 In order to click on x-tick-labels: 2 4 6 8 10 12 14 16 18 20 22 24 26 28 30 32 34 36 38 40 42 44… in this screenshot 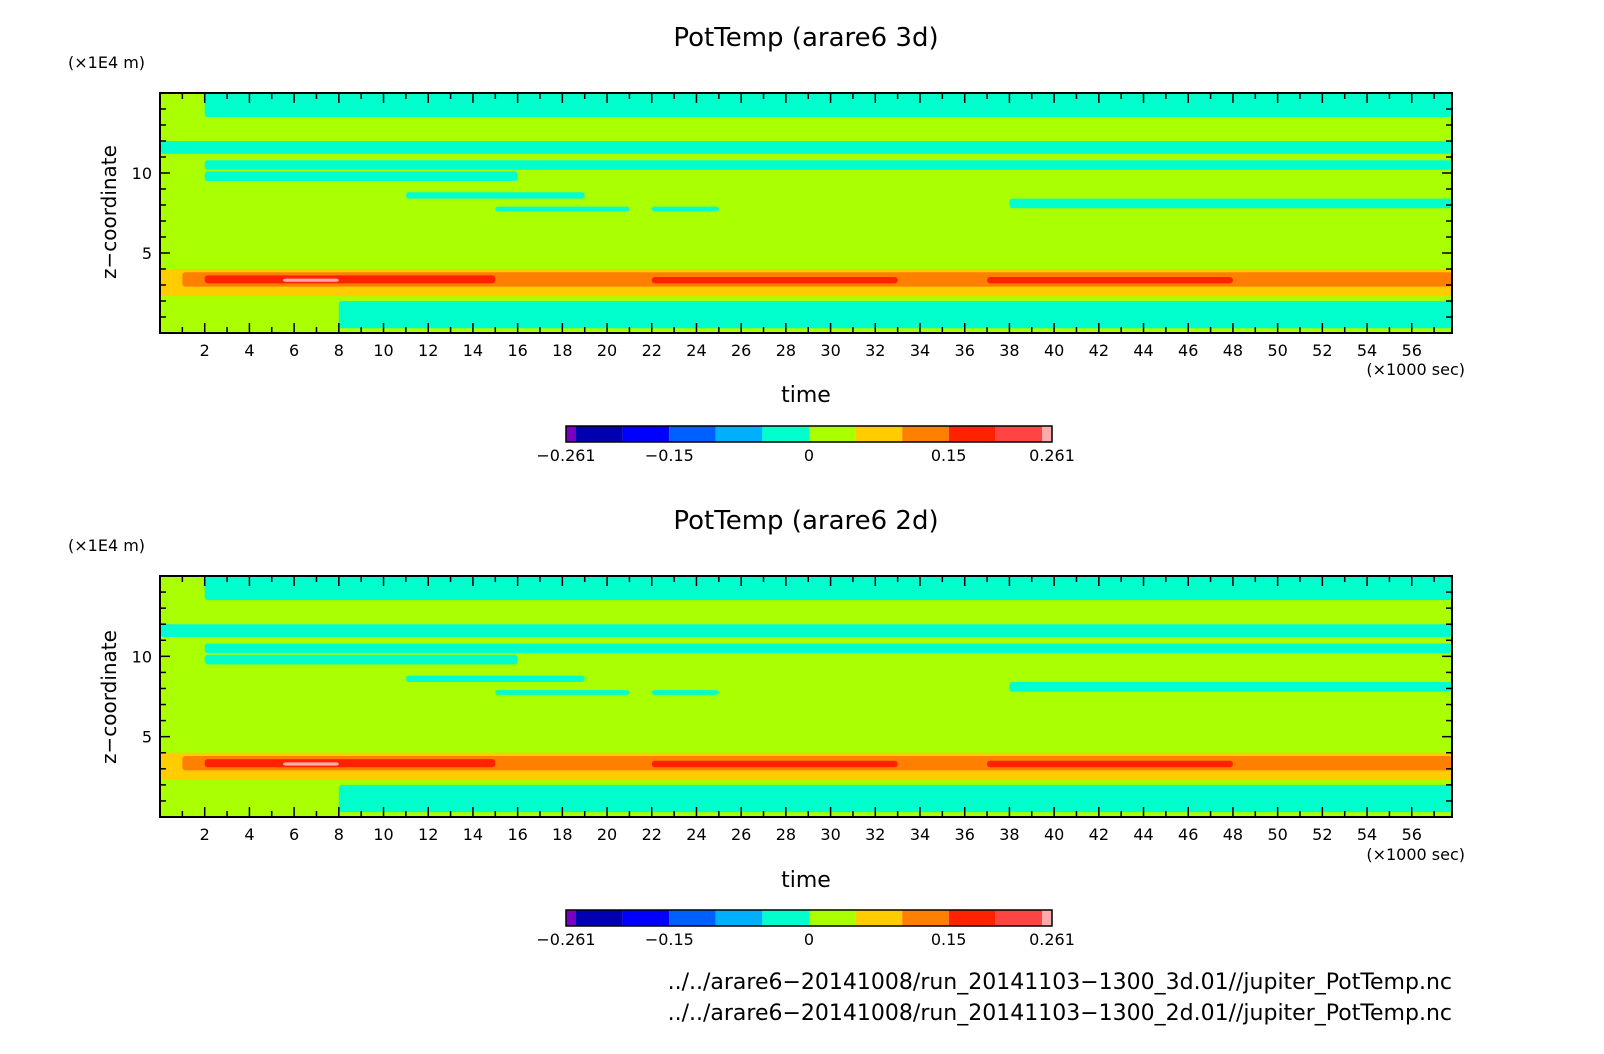, I will do `click(811, 350)`.